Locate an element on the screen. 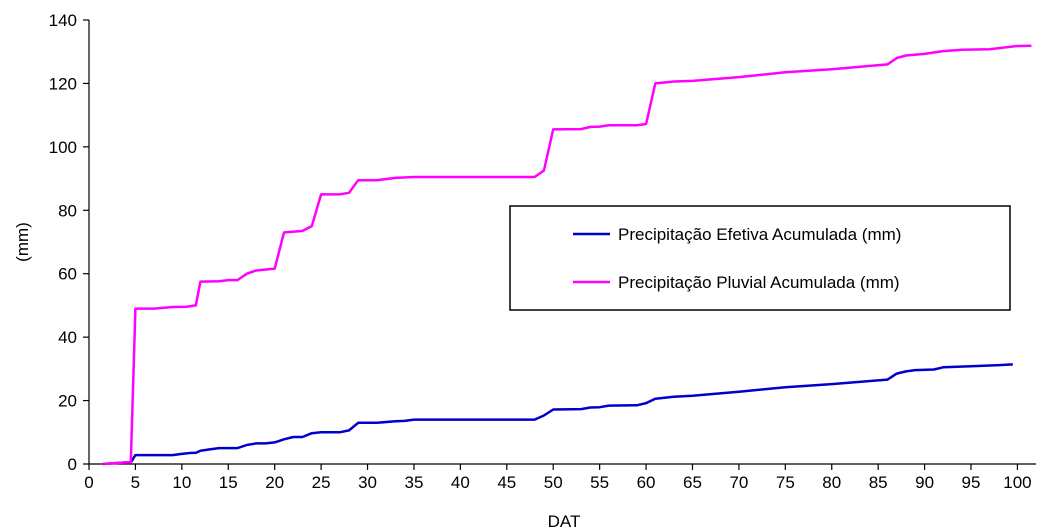  x-axis-title: DAT is located at coordinates (564, 521).